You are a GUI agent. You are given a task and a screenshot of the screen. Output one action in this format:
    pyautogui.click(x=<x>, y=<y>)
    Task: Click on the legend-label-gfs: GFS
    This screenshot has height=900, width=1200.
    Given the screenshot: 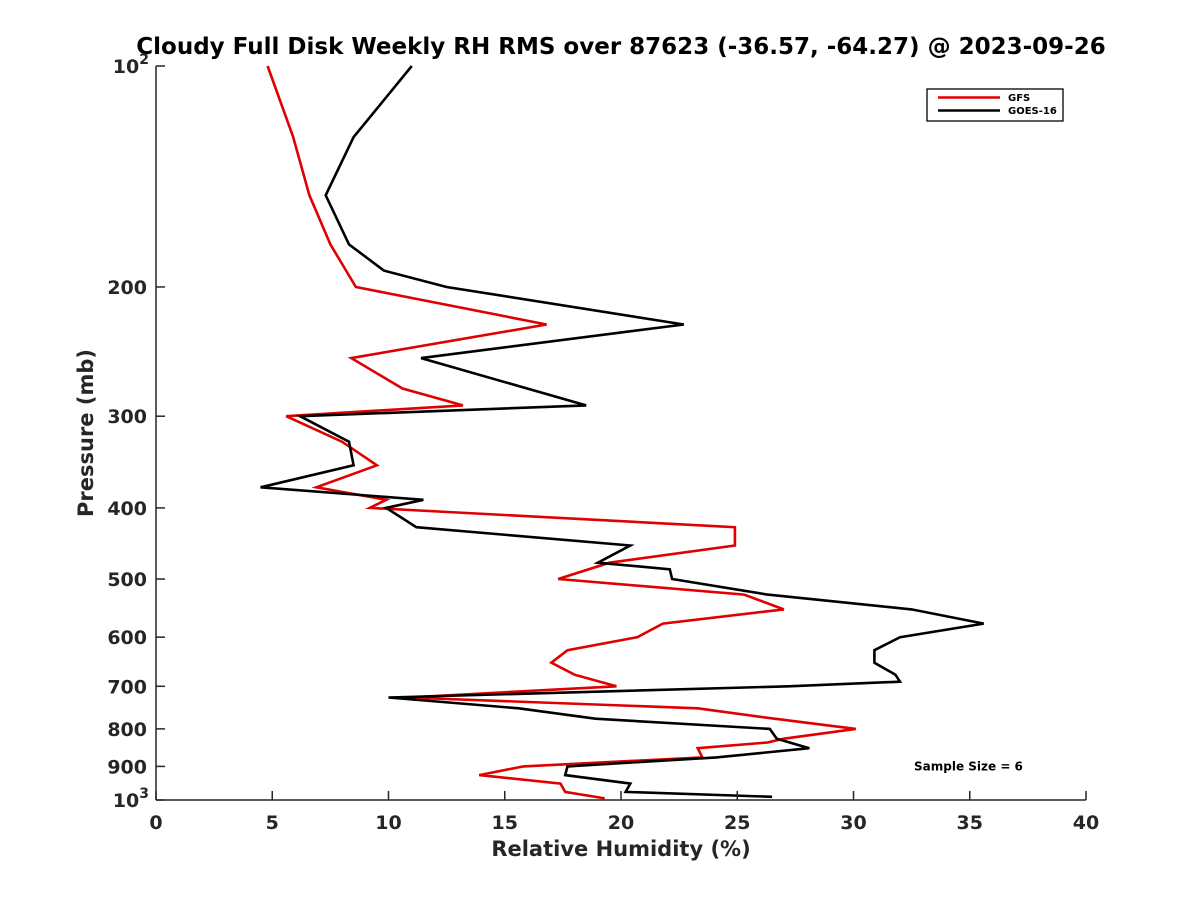 What is the action you would take?
    pyautogui.click(x=1019, y=98)
    